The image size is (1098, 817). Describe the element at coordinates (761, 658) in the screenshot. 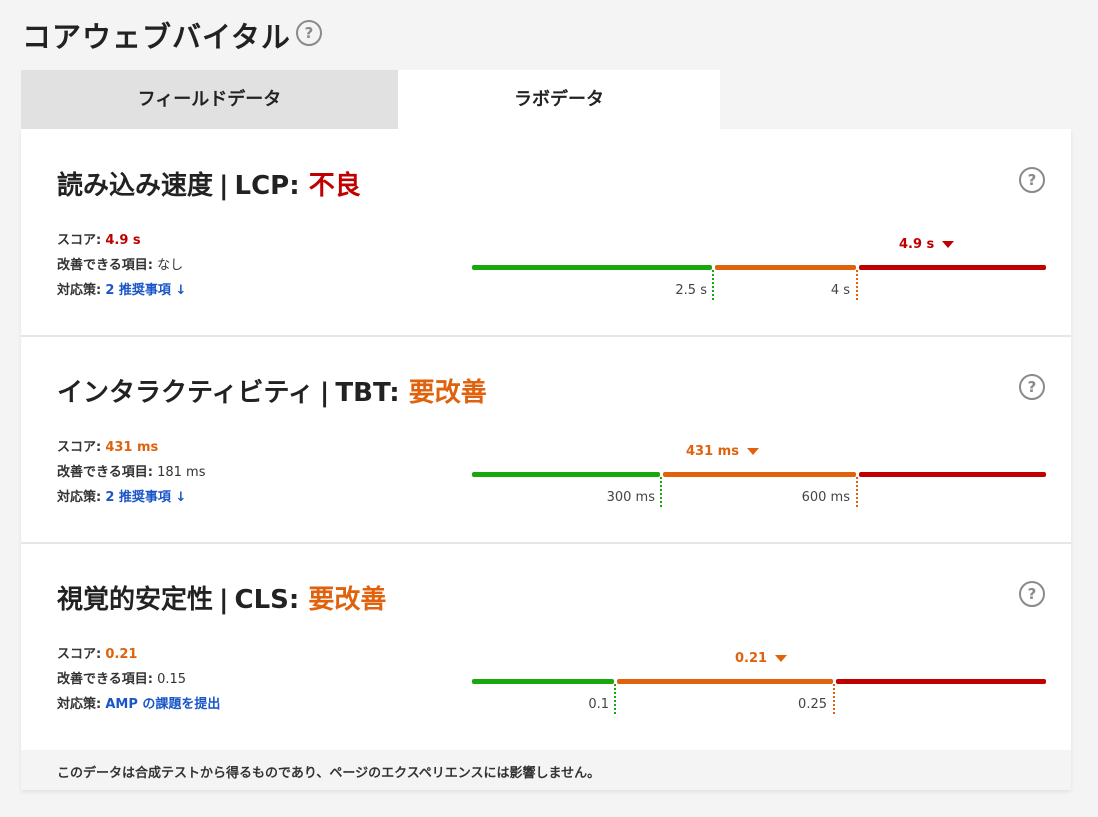

I see `score-marker: 0.21` at that location.